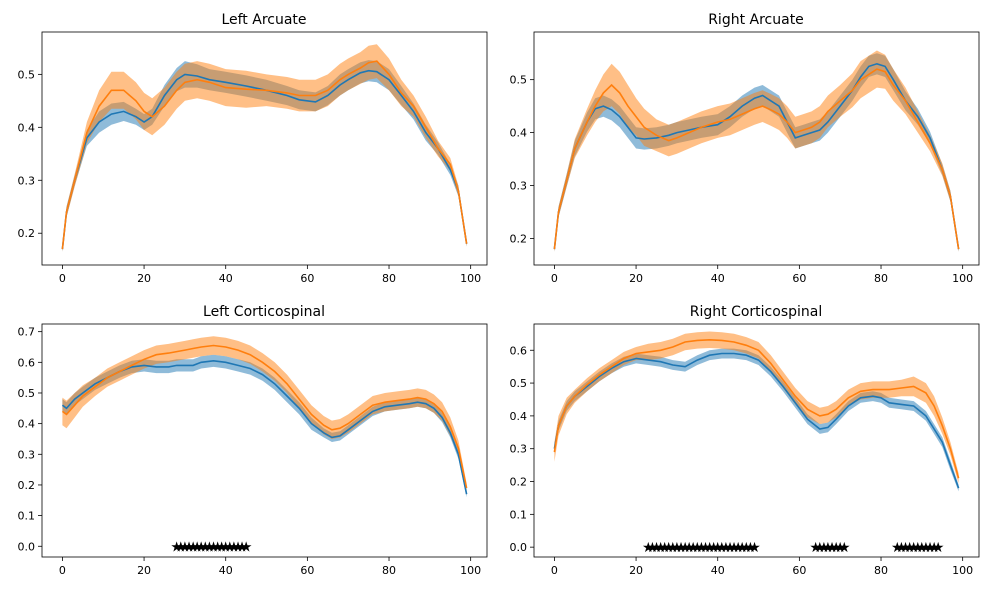 This screenshot has height=590, width=989. What do you see at coordinates (27, 516) in the screenshot?
I see `y-tick-label: 0.1` at bounding box center [27, 516].